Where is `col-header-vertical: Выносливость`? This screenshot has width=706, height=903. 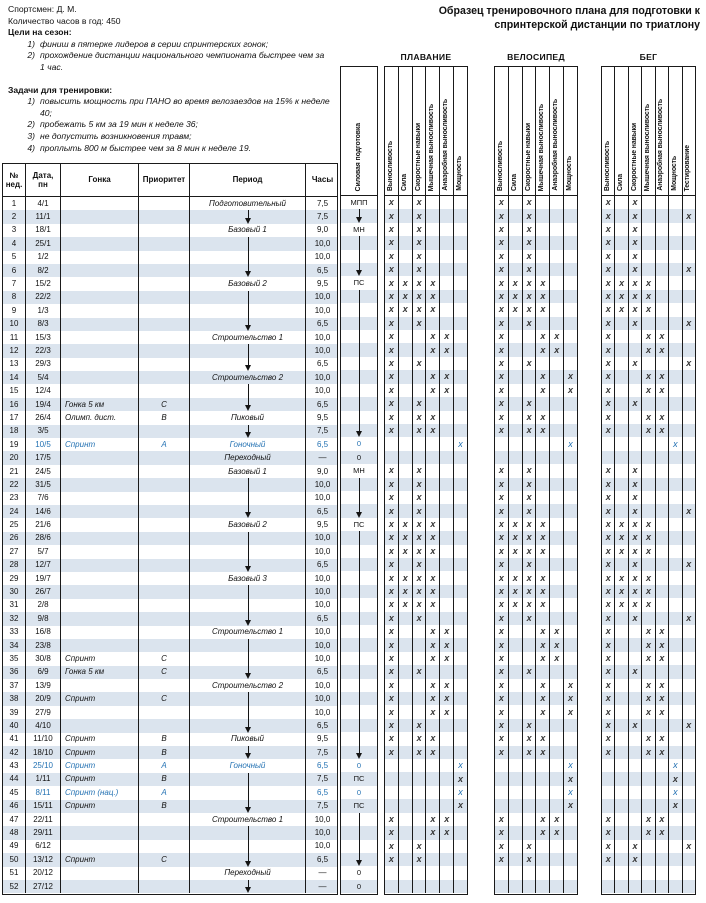 col-header-vertical: Выносливость is located at coordinates (392, 131).